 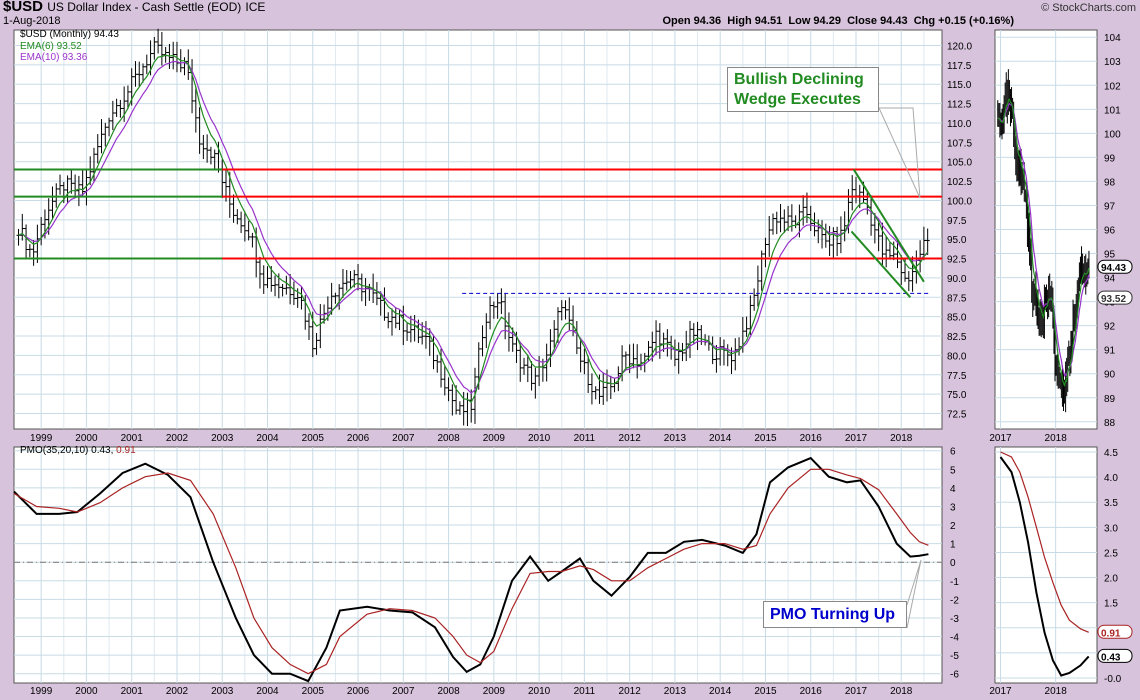 I want to click on pmo-annotation: PMO Turning Up, so click(x=835, y=614).